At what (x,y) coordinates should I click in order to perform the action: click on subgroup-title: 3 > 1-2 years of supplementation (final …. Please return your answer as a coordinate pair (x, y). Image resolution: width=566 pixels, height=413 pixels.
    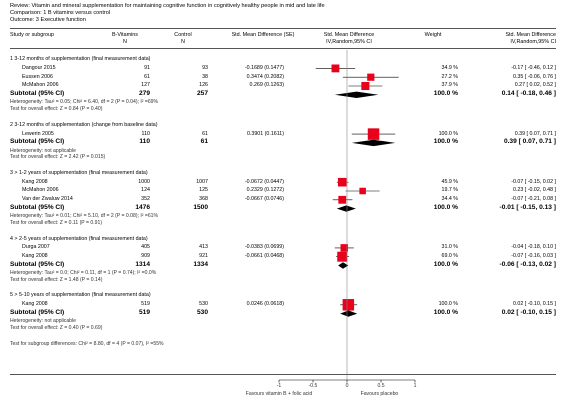
    Looking at the image, I should click on (79, 172).